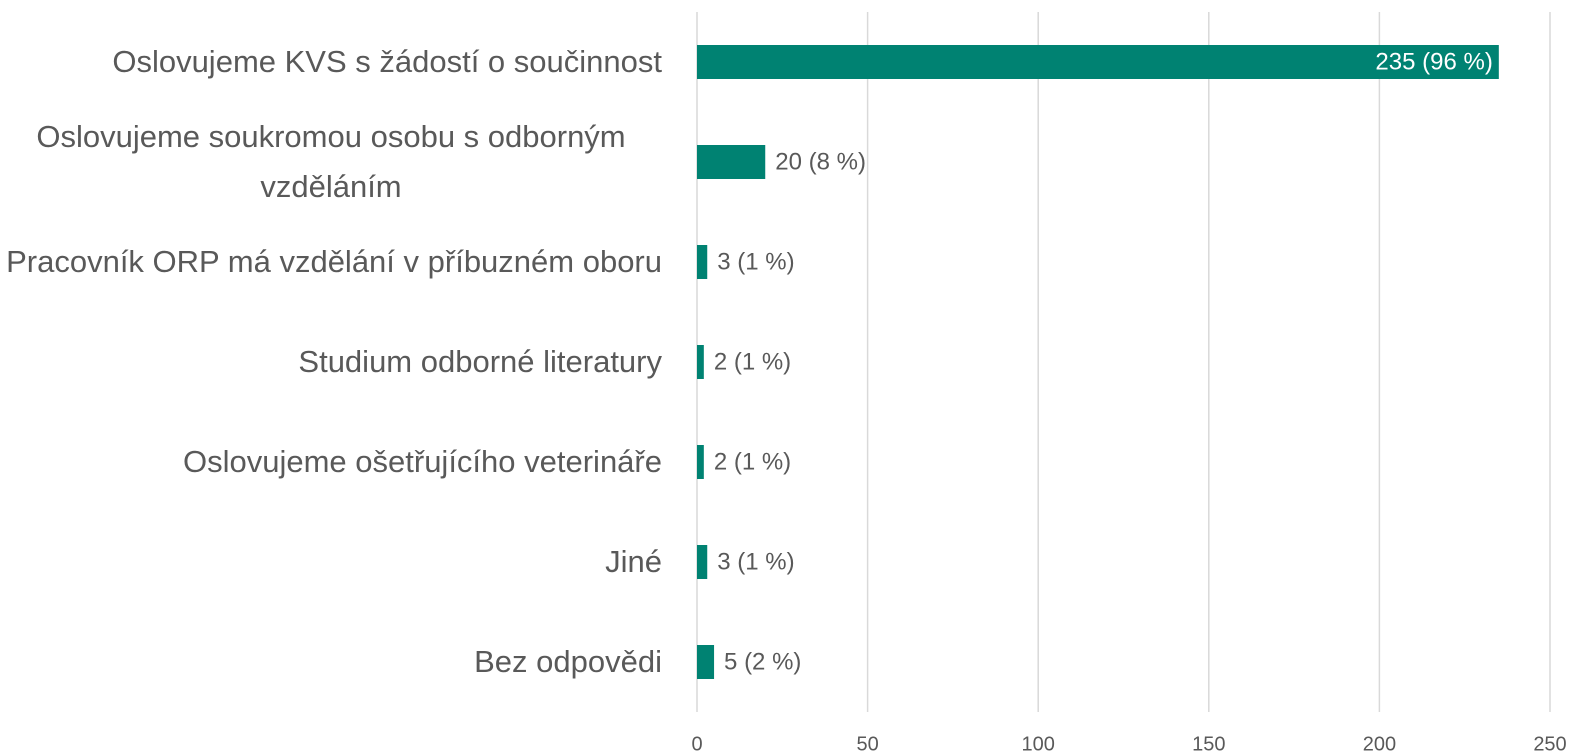 Image resolution: width=1574 pixels, height=755 pixels. I want to click on category-label-box: Oslovujeme ošetřujícího veterináře, so click(331, 462).